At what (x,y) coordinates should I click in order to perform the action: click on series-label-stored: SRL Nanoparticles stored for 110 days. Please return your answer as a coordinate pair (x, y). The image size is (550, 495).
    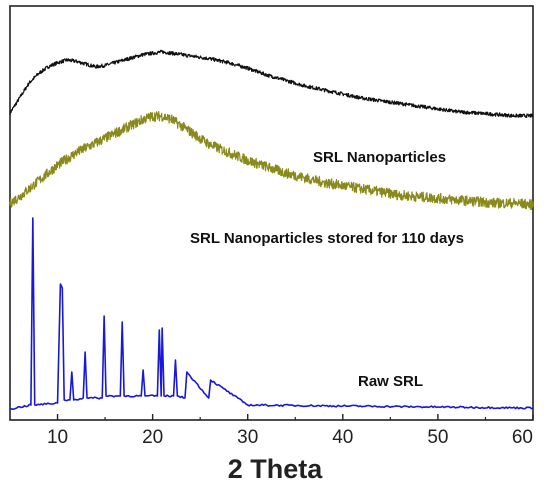
    Looking at the image, I should click on (327, 238).